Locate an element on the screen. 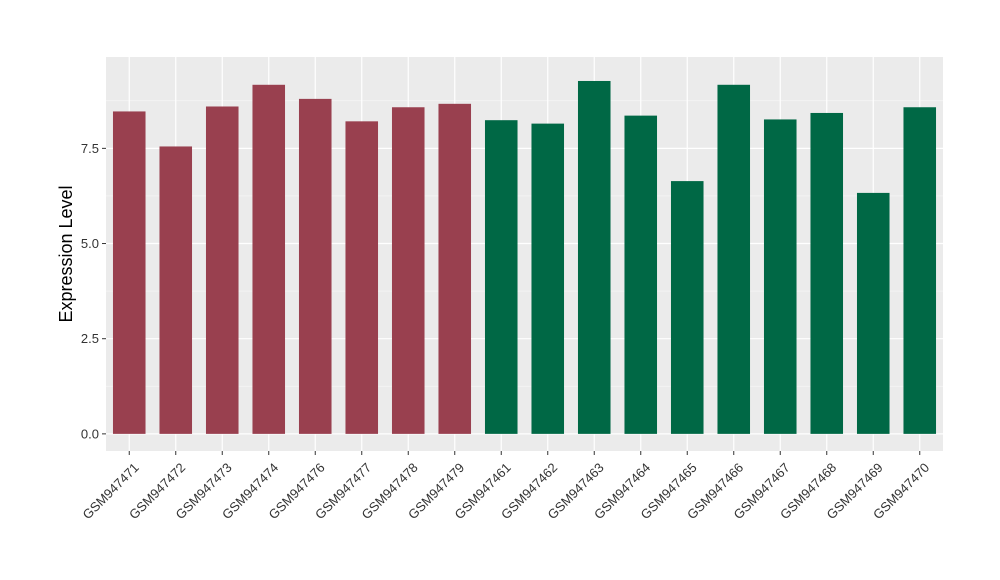 The width and height of the screenshot is (1000, 580). y-tick-label: 0.0 is located at coordinates (90, 433).